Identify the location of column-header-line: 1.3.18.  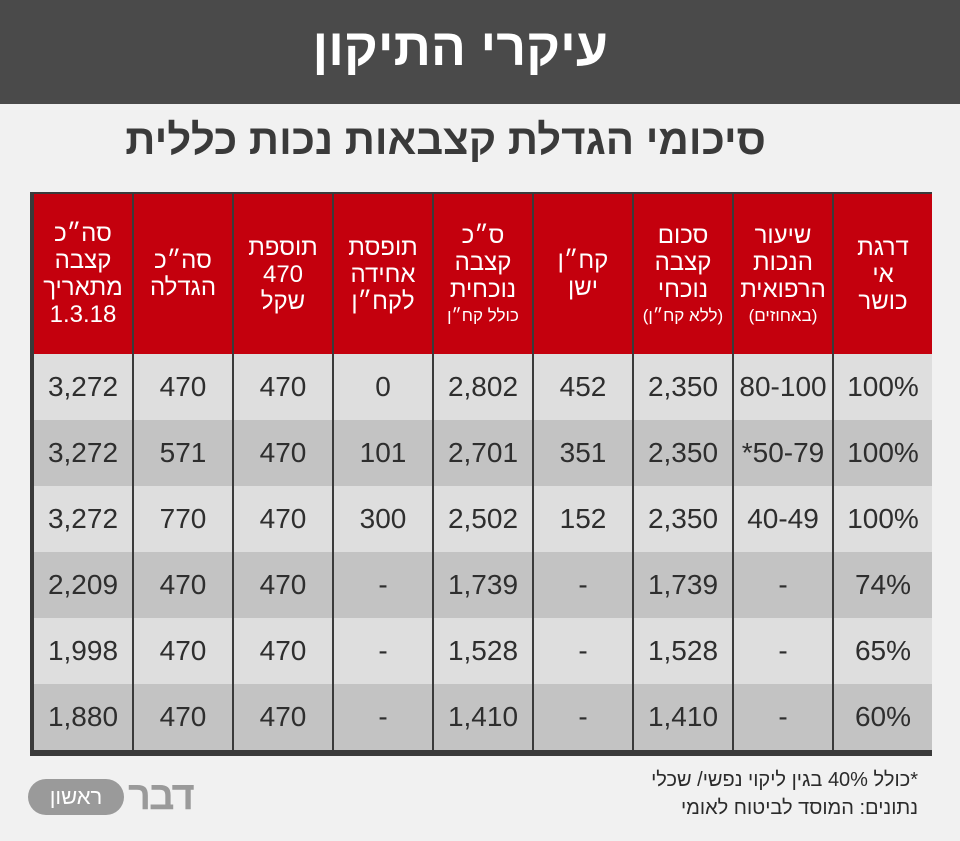
(83, 314).